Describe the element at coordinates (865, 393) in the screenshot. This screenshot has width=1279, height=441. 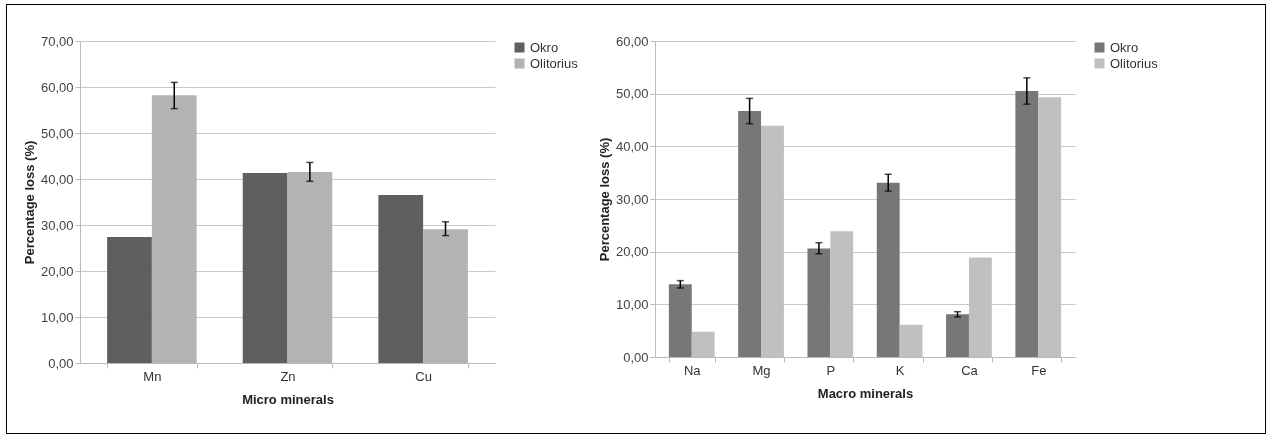
I see `x-axis-title: Macro minerals` at that location.